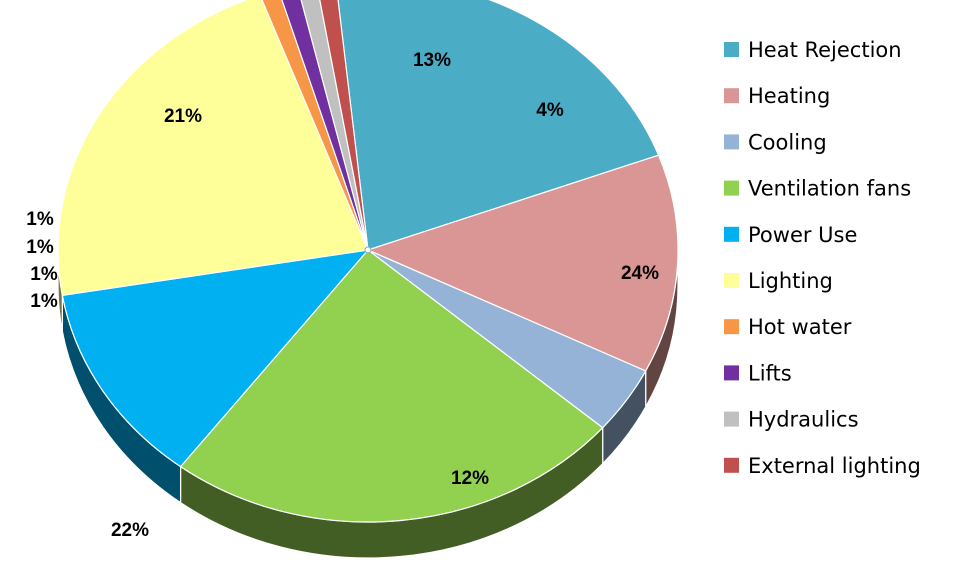 This screenshot has height=584, width=976. What do you see at coordinates (344, 125) in the screenshot?
I see `slice-external-lighting` at bounding box center [344, 125].